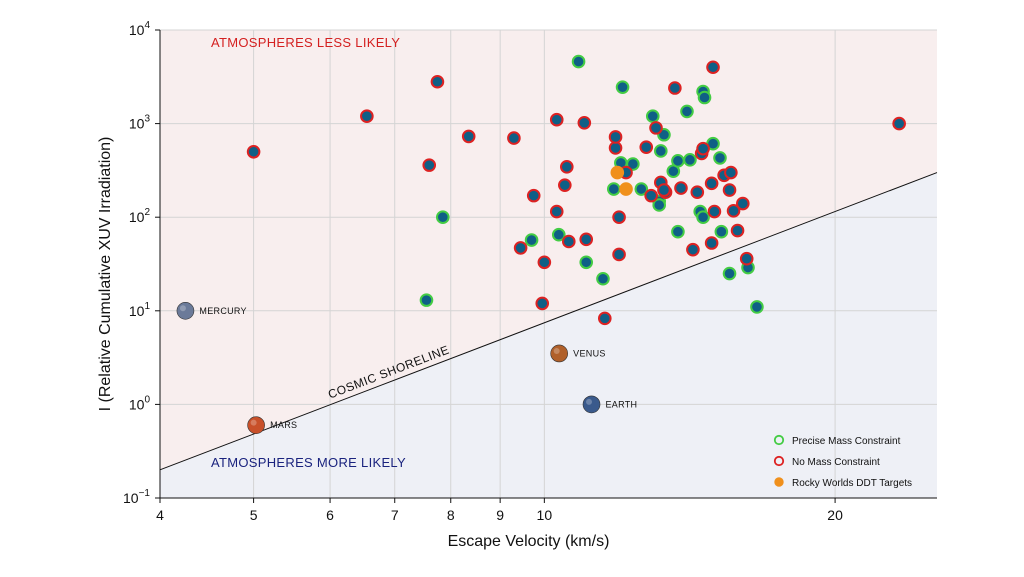 This screenshot has height=577, width=1024. What do you see at coordinates (136, 497) in the screenshot?
I see `y-tick-label: 10⁻¹` at bounding box center [136, 497].